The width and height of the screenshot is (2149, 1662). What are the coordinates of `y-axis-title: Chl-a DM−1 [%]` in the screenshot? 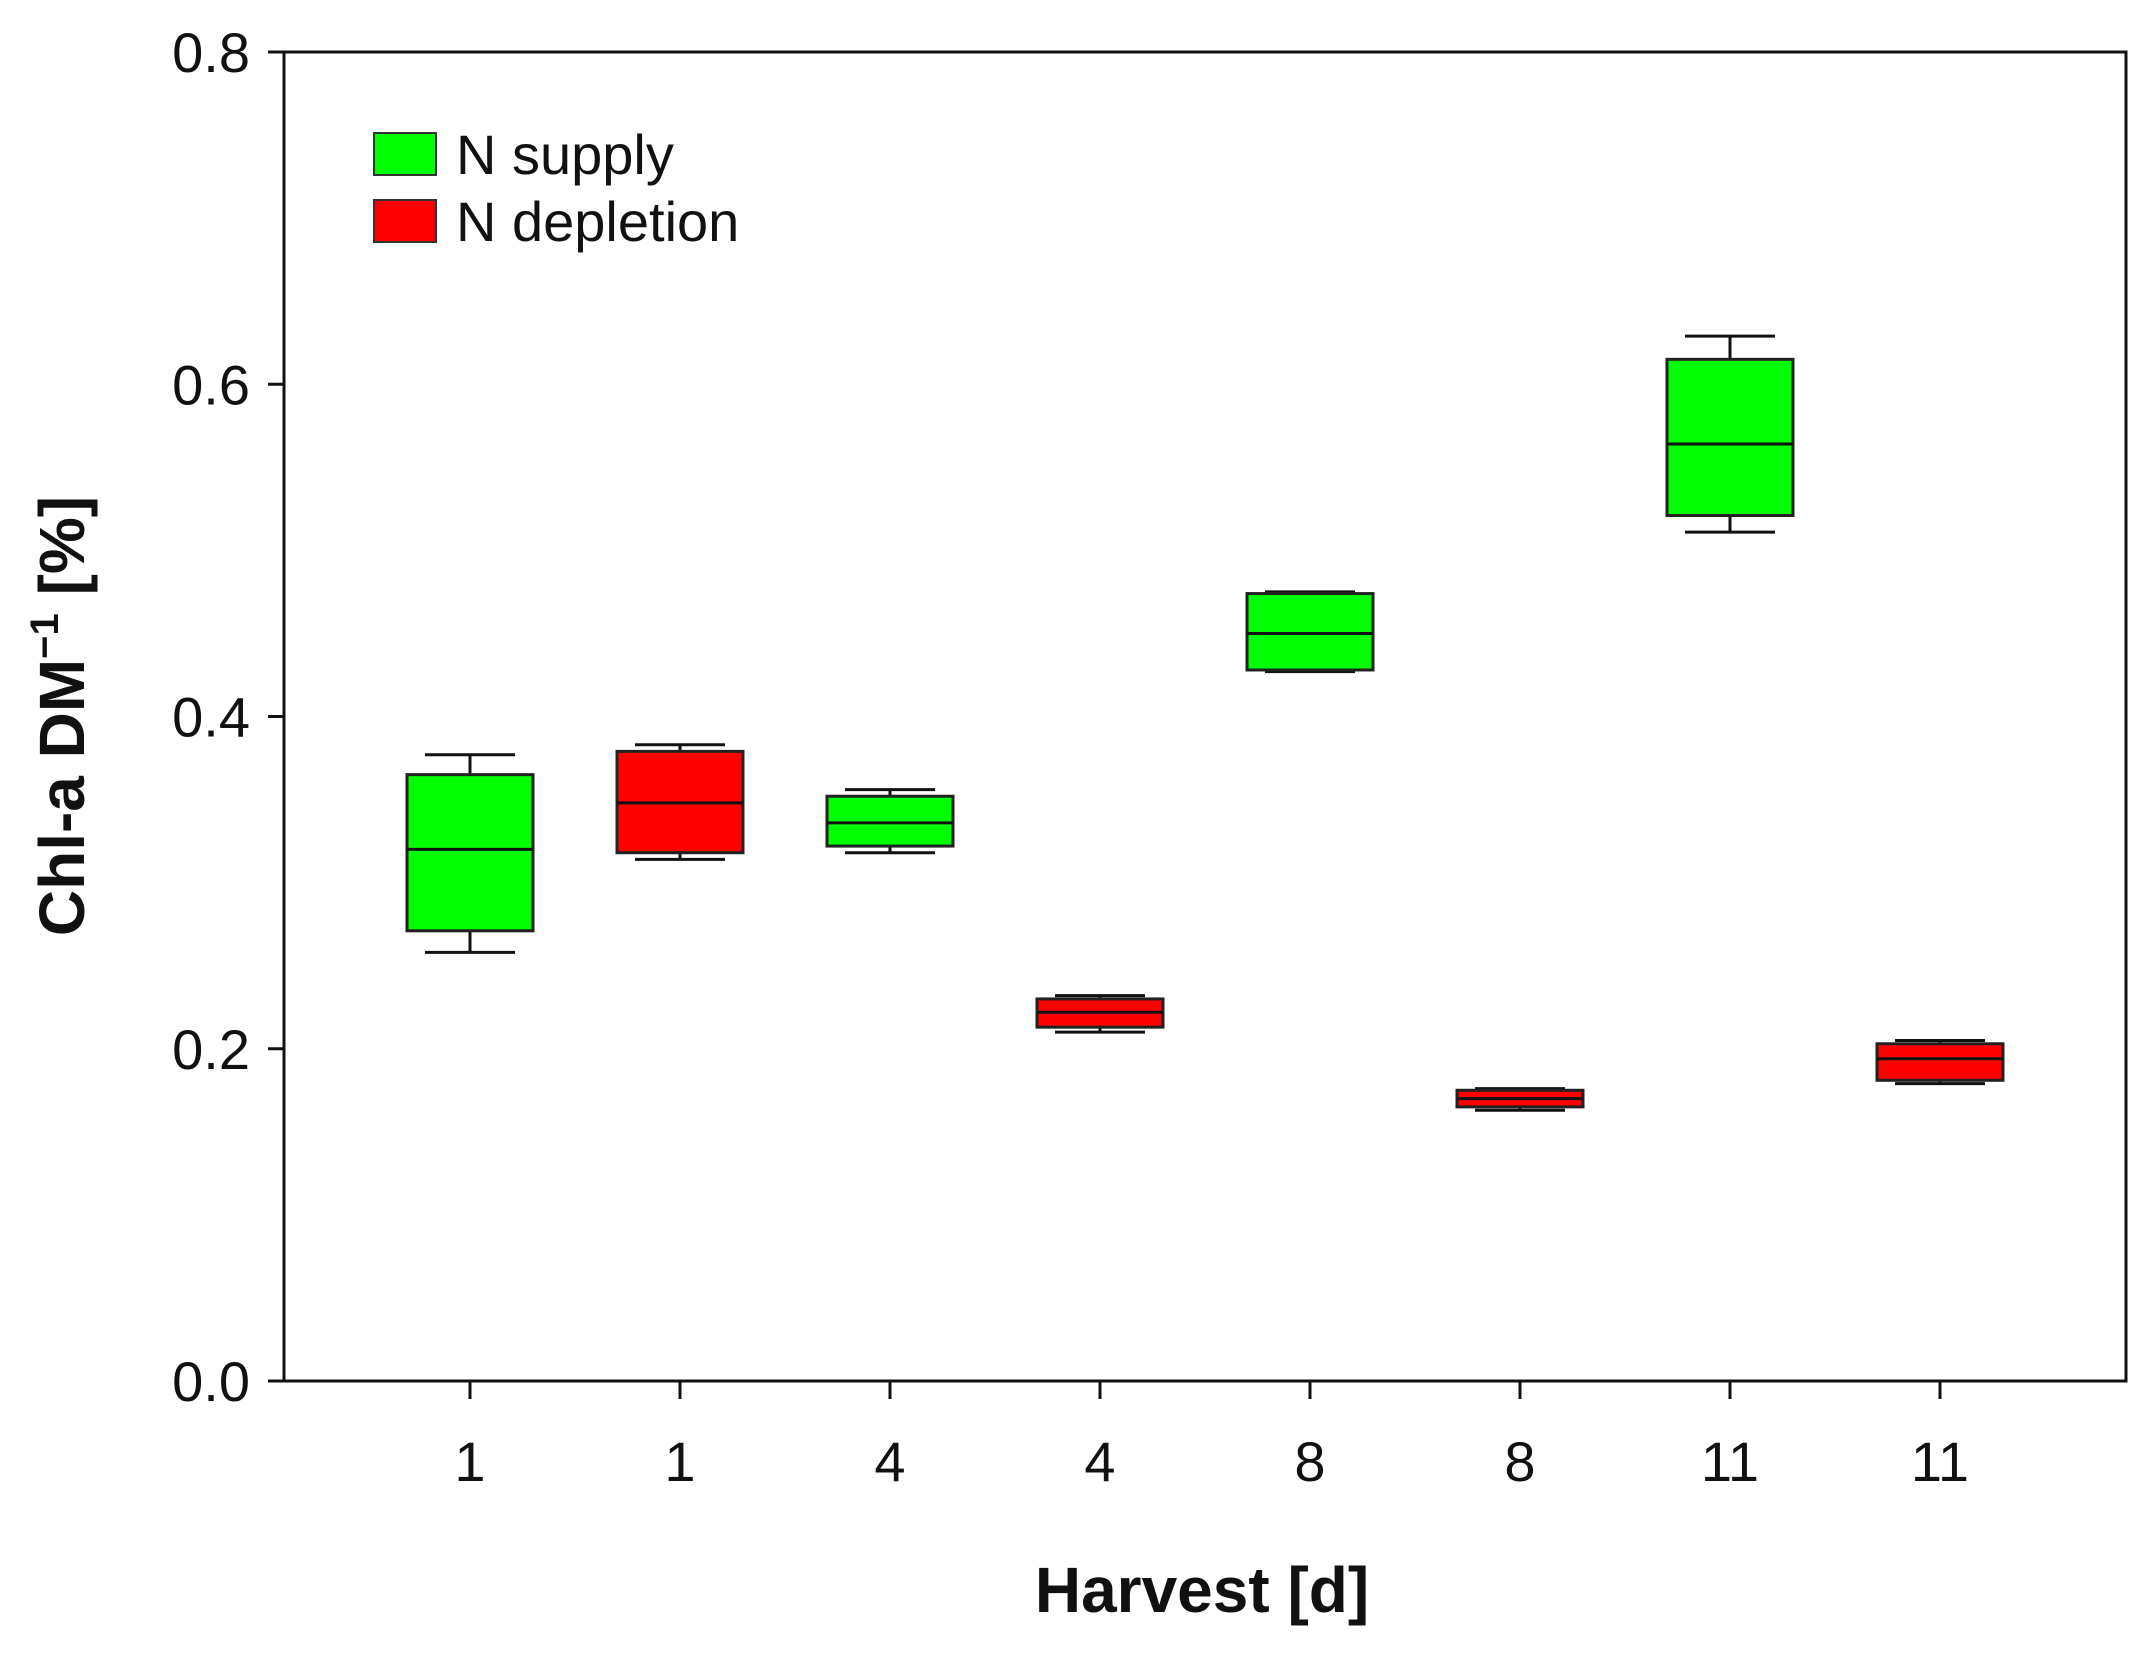 It's located at (60, 716).